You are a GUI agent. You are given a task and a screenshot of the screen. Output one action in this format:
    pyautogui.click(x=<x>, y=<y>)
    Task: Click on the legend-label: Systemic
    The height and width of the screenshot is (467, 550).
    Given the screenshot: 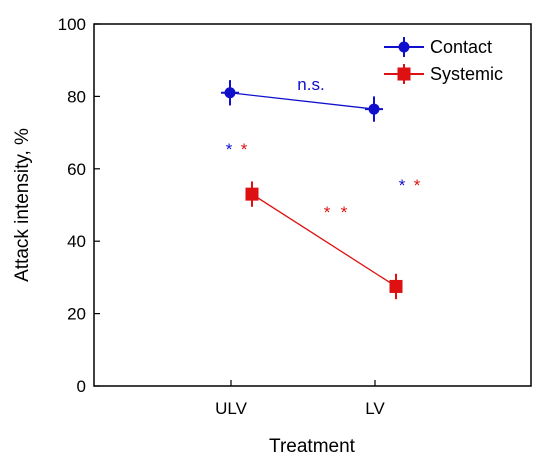 What is the action you would take?
    pyautogui.click(x=466, y=74)
    